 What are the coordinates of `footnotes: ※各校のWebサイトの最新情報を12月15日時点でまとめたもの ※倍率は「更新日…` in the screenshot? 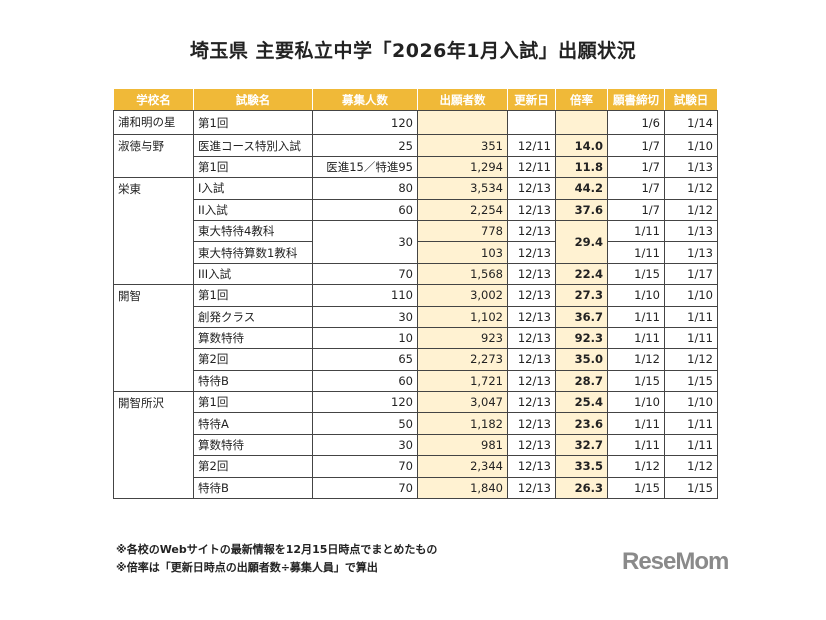 It's located at (276, 559).